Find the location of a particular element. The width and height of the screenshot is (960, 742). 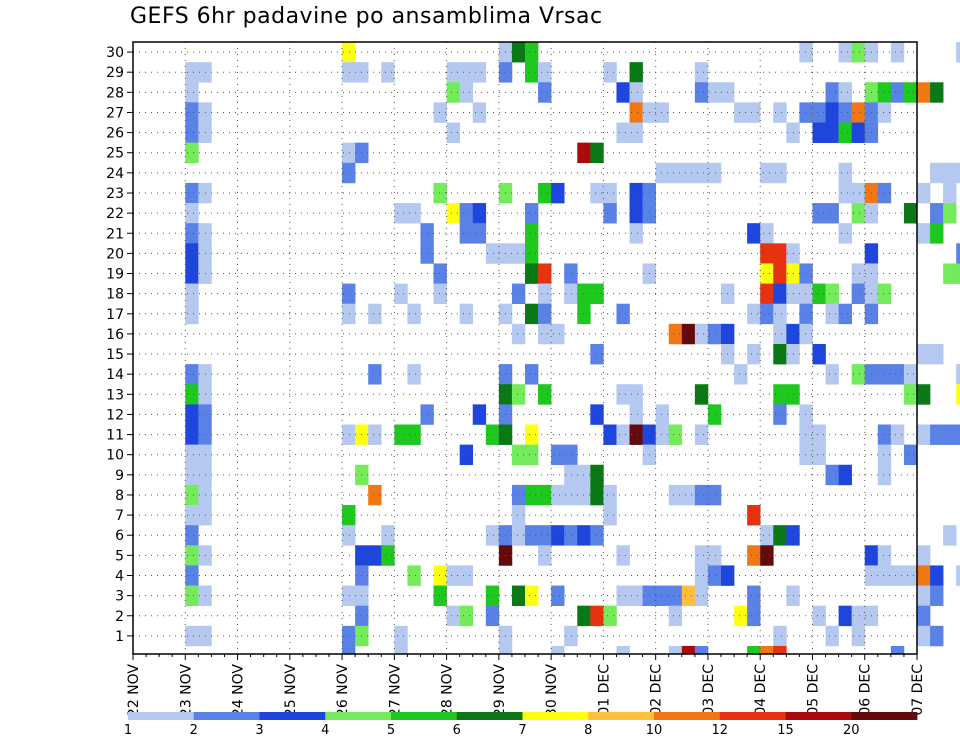

y-tick-label: 29 is located at coordinates (115, 73).